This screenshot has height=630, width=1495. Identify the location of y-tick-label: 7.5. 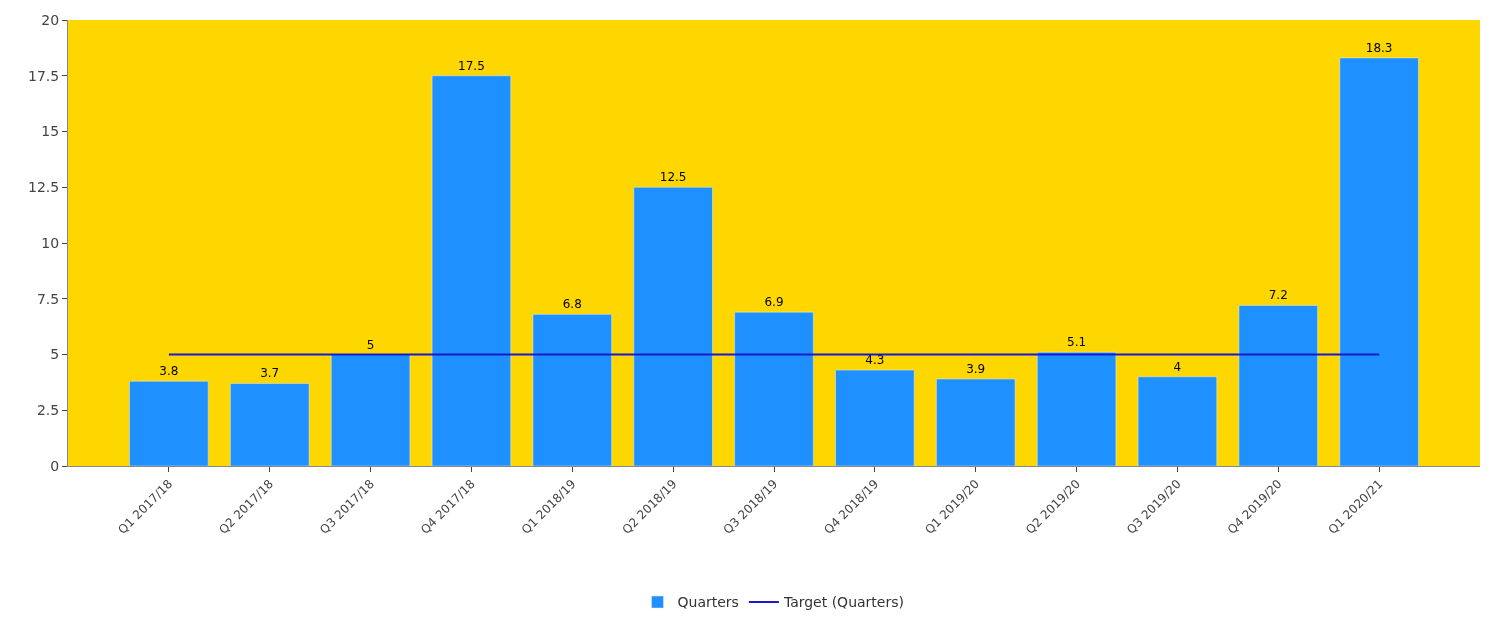
(48, 298).